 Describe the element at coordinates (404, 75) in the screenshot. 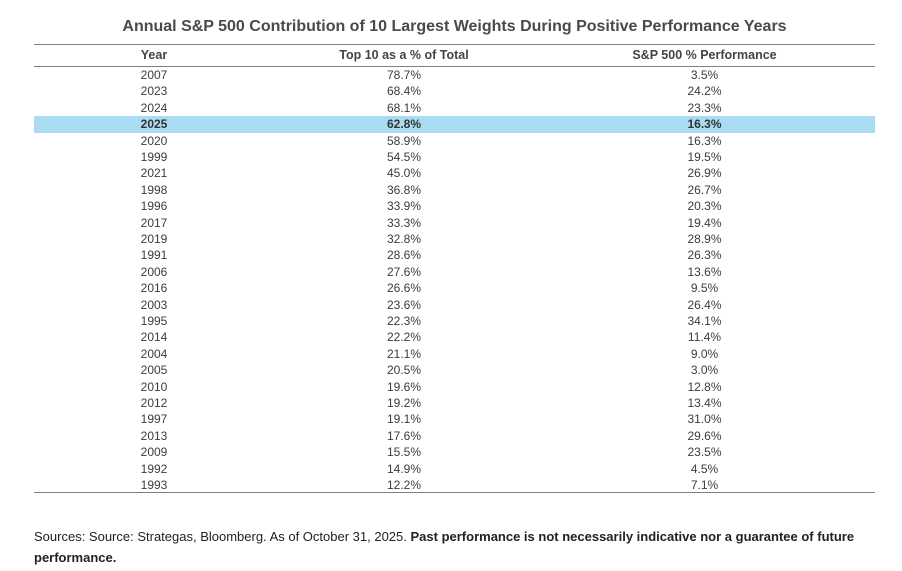

I see `top10-pct-cell: 78.7%` at that location.